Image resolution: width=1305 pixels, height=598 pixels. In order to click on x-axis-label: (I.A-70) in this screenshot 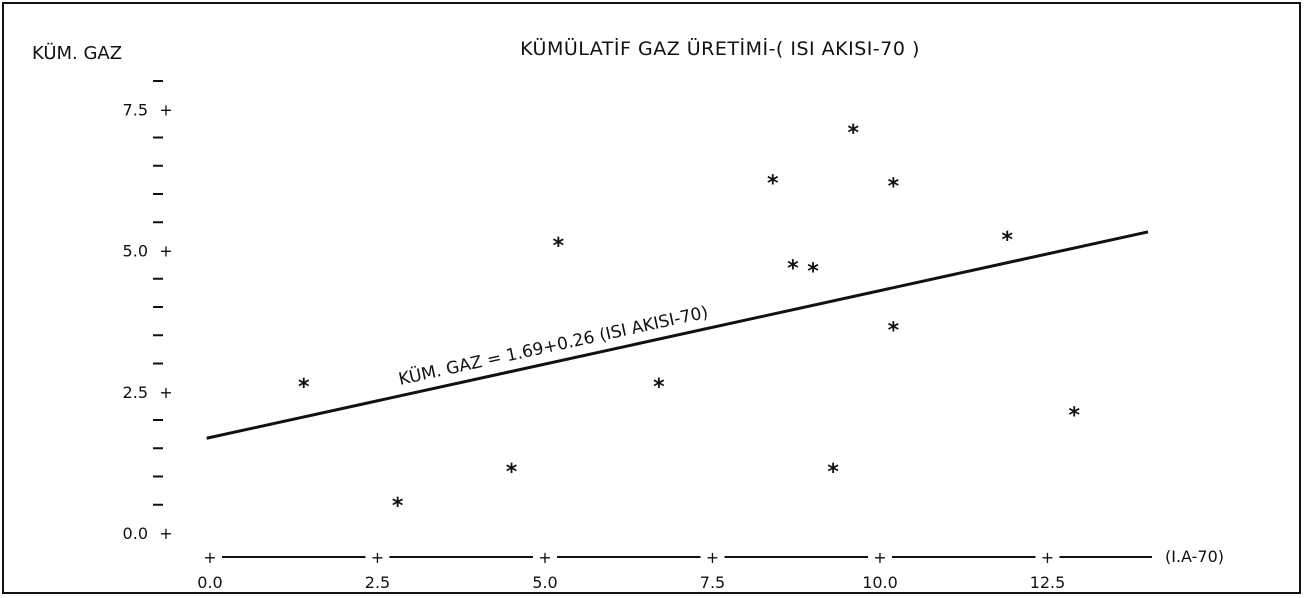, I will do `click(1194, 556)`.